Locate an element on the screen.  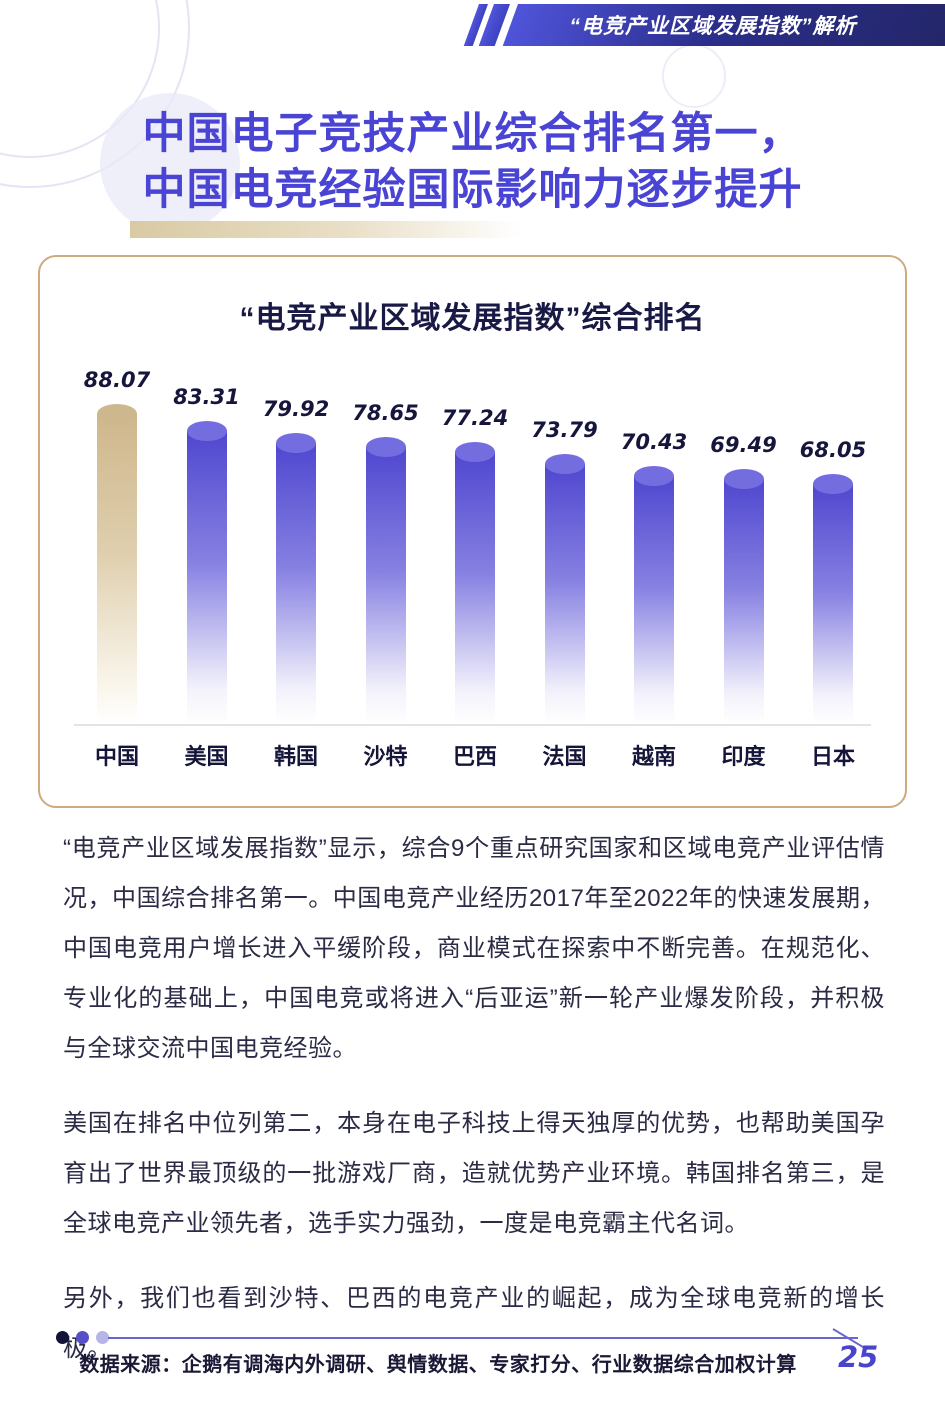
chart-title: “电竞产业区域发展指数”综合排名 is located at coordinates (472, 318).